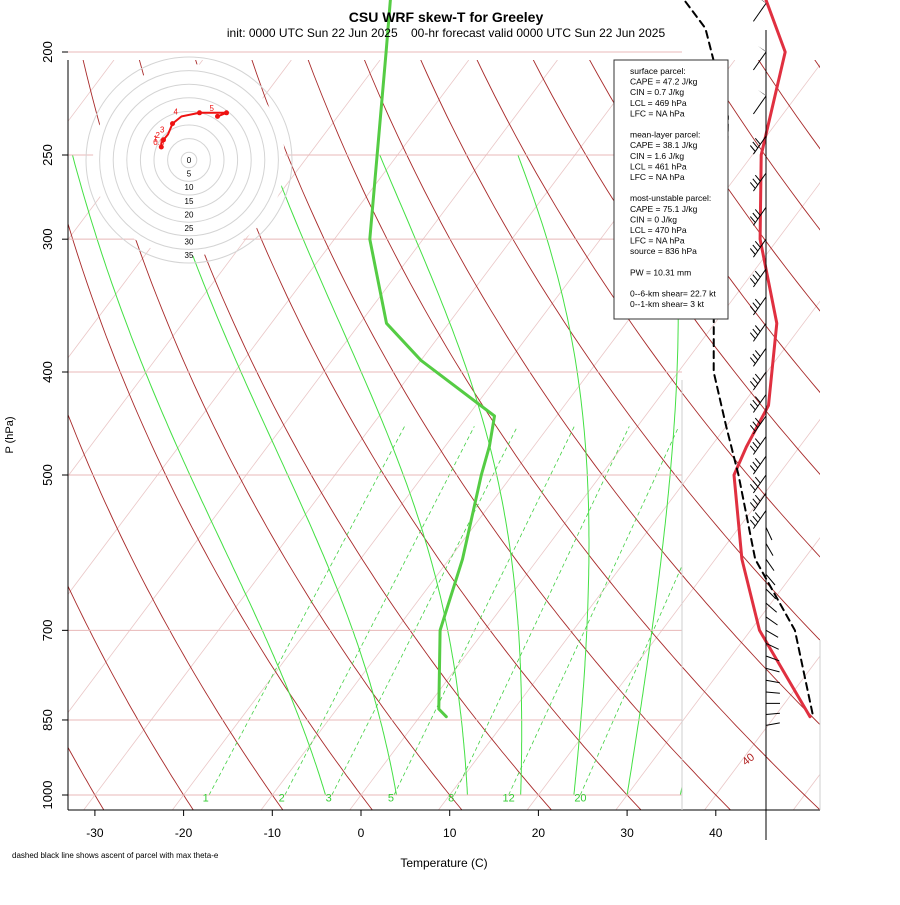 The image size is (900, 905). What do you see at coordinates (658, 230) in the screenshot?
I see `info-line: LCL = 470 hPa` at bounding box center [658, 230].